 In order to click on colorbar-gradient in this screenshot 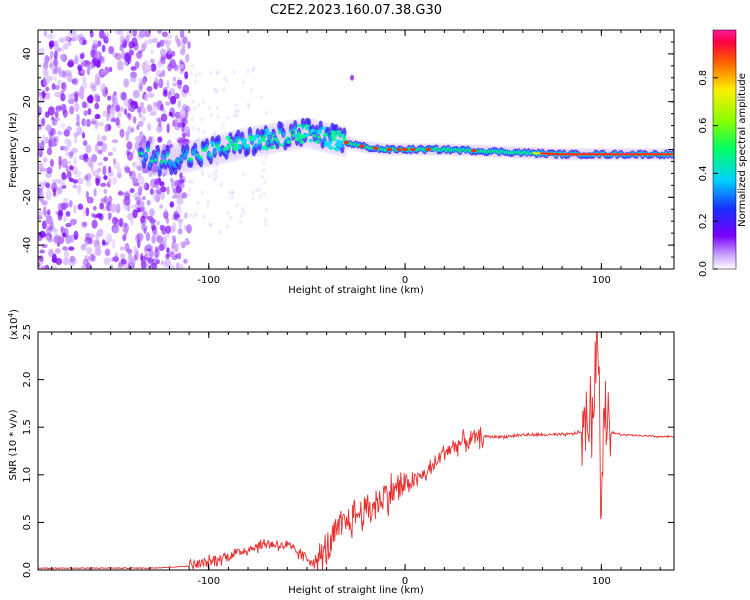, I will do `click(724, 149)`.